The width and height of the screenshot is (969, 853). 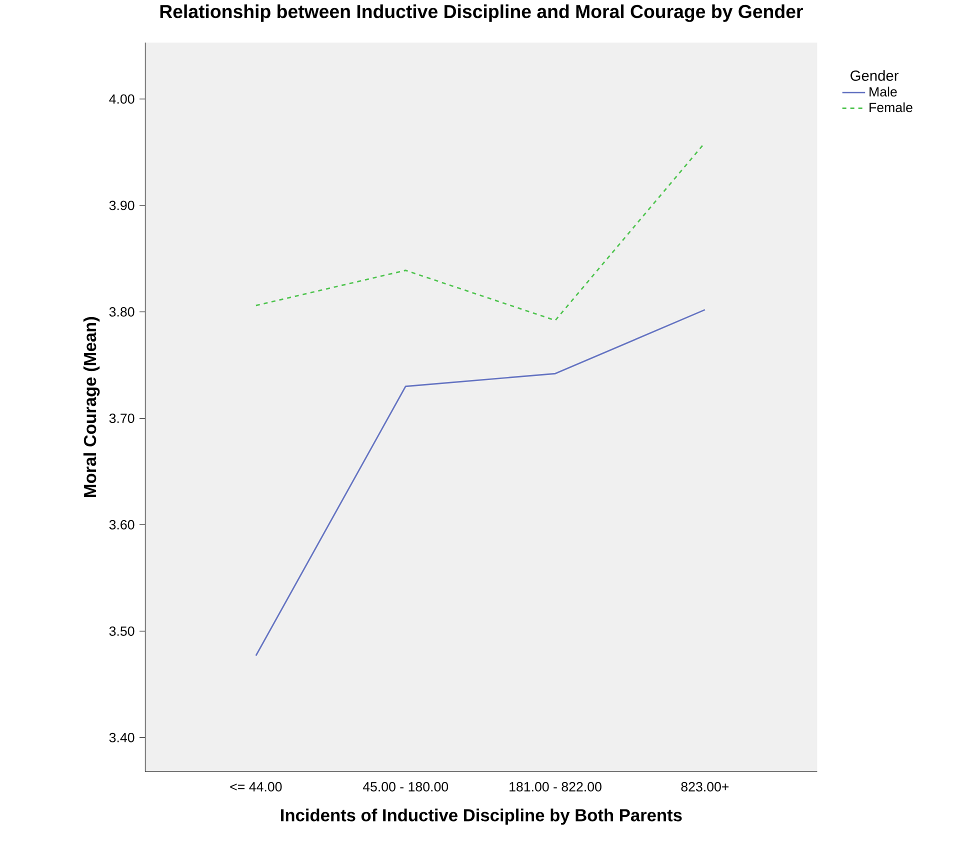 What do you see at coordinates (883, 91) in the screenshot?
I see `legend-label: Male` at bounding box center [883, 91].